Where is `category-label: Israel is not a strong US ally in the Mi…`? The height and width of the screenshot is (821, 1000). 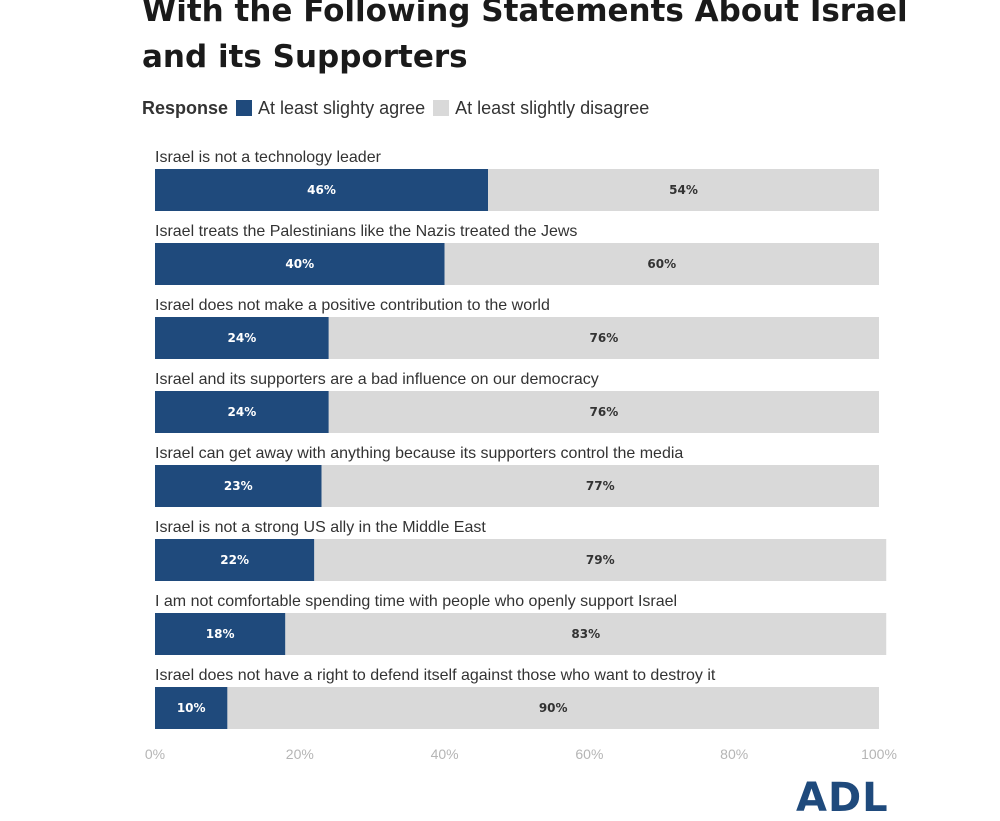
category-label: Israel is not a strong US ally in the Mi… is located at coordinates (320, 527).